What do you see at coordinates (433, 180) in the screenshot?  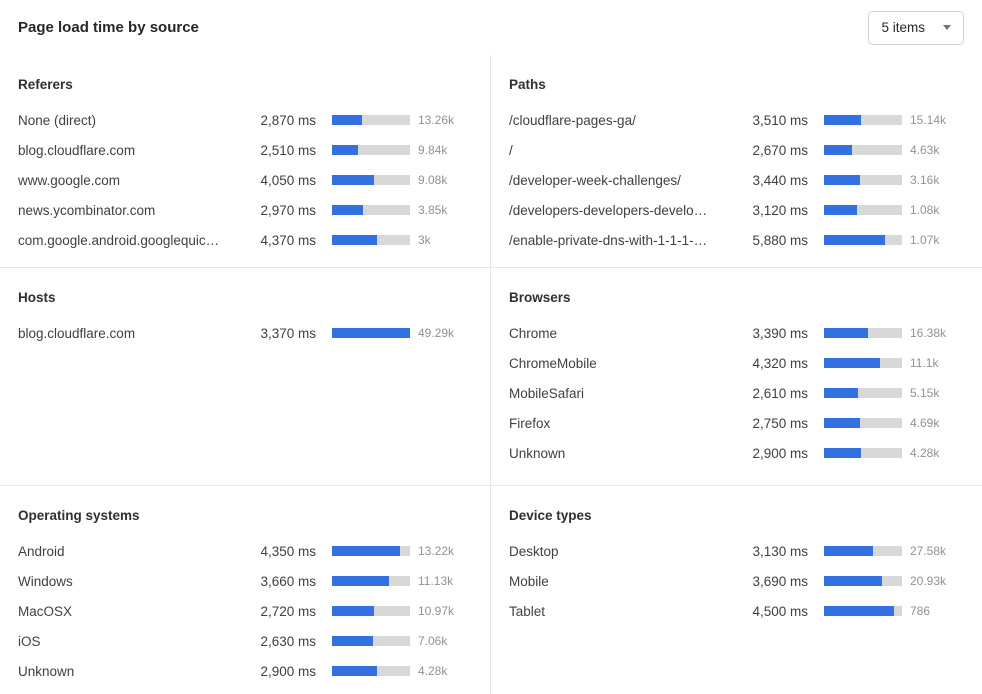 I see `row-count: 9.08k` at bounding box center [433, 180].